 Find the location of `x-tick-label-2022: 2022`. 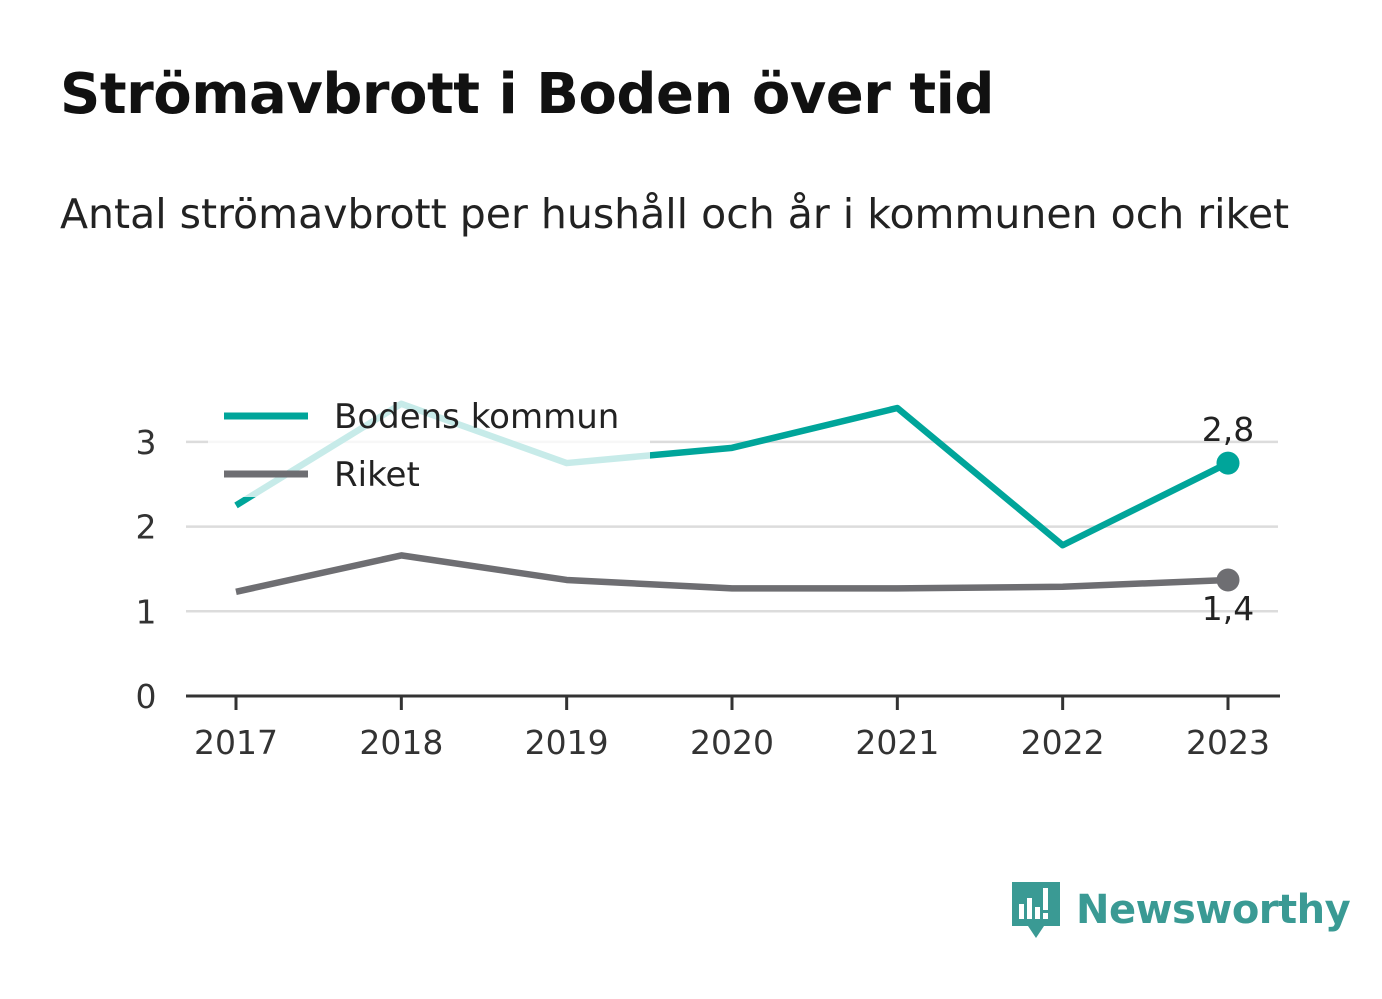

x-tick-label-2022: 2022 is located at coordinates (1063, 742).